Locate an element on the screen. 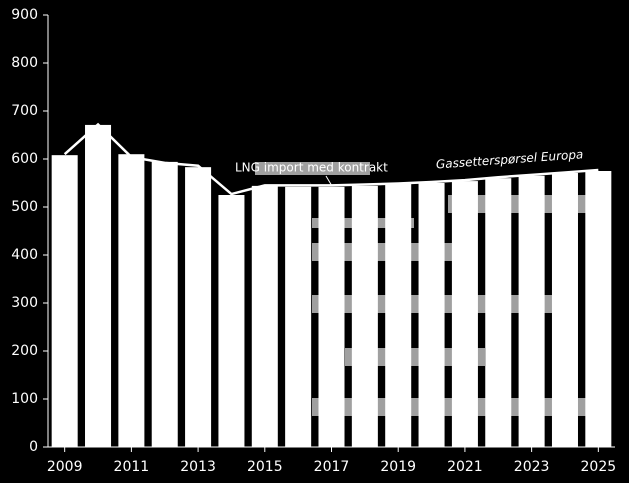 This screenshot has height=483, width=629. x-tick-label: 2009 is located at coordinates (65, 467).